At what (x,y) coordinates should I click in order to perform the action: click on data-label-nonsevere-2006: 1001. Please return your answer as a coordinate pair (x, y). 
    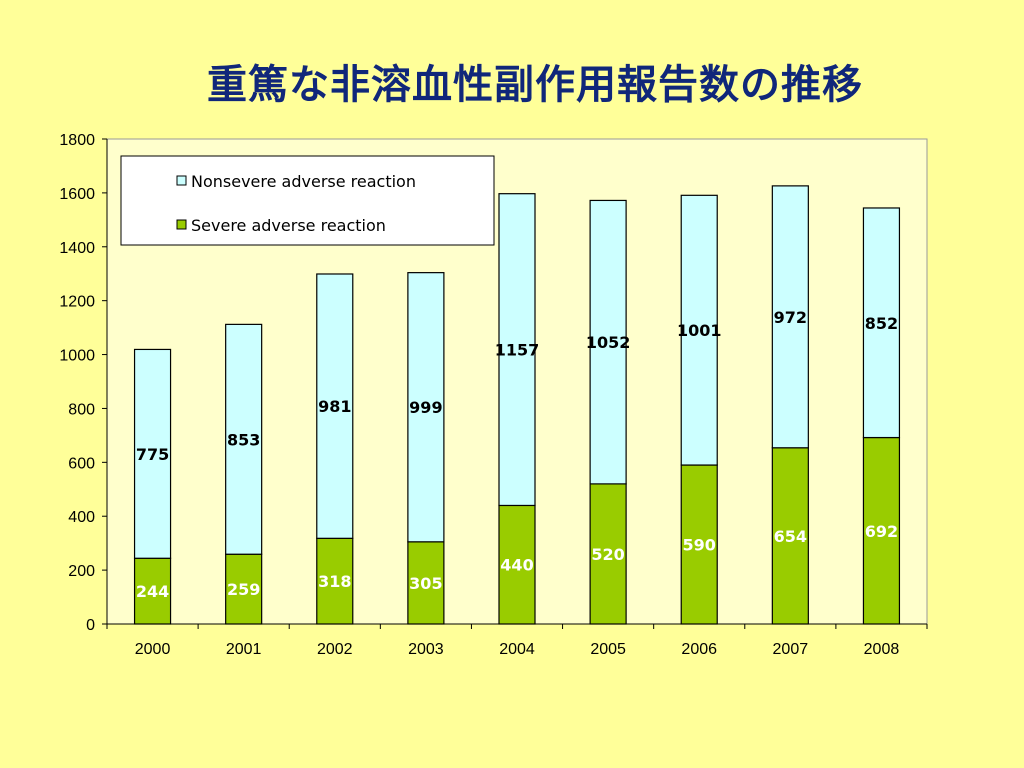
    Looking at the image, I should click on (699, 330).